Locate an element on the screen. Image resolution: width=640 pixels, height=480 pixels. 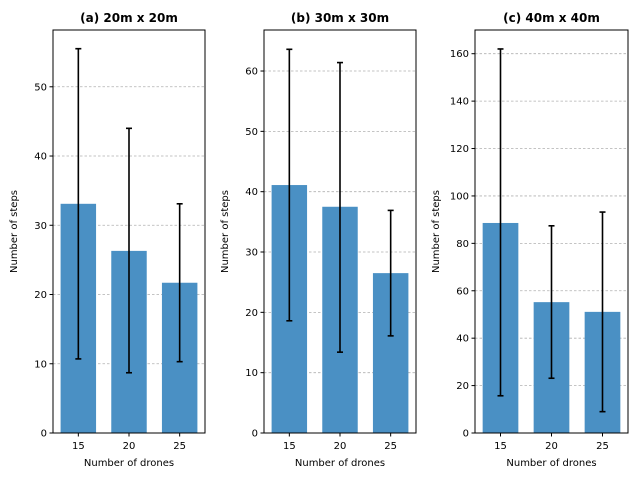
subplot-title: (c) 40m x 40m is located at coordinates (551, 18).